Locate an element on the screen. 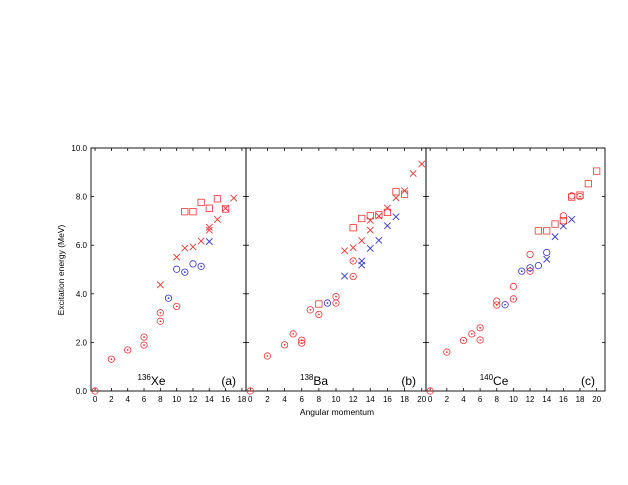  isotope-label: 136Xe is located at coordinates (152, 380).